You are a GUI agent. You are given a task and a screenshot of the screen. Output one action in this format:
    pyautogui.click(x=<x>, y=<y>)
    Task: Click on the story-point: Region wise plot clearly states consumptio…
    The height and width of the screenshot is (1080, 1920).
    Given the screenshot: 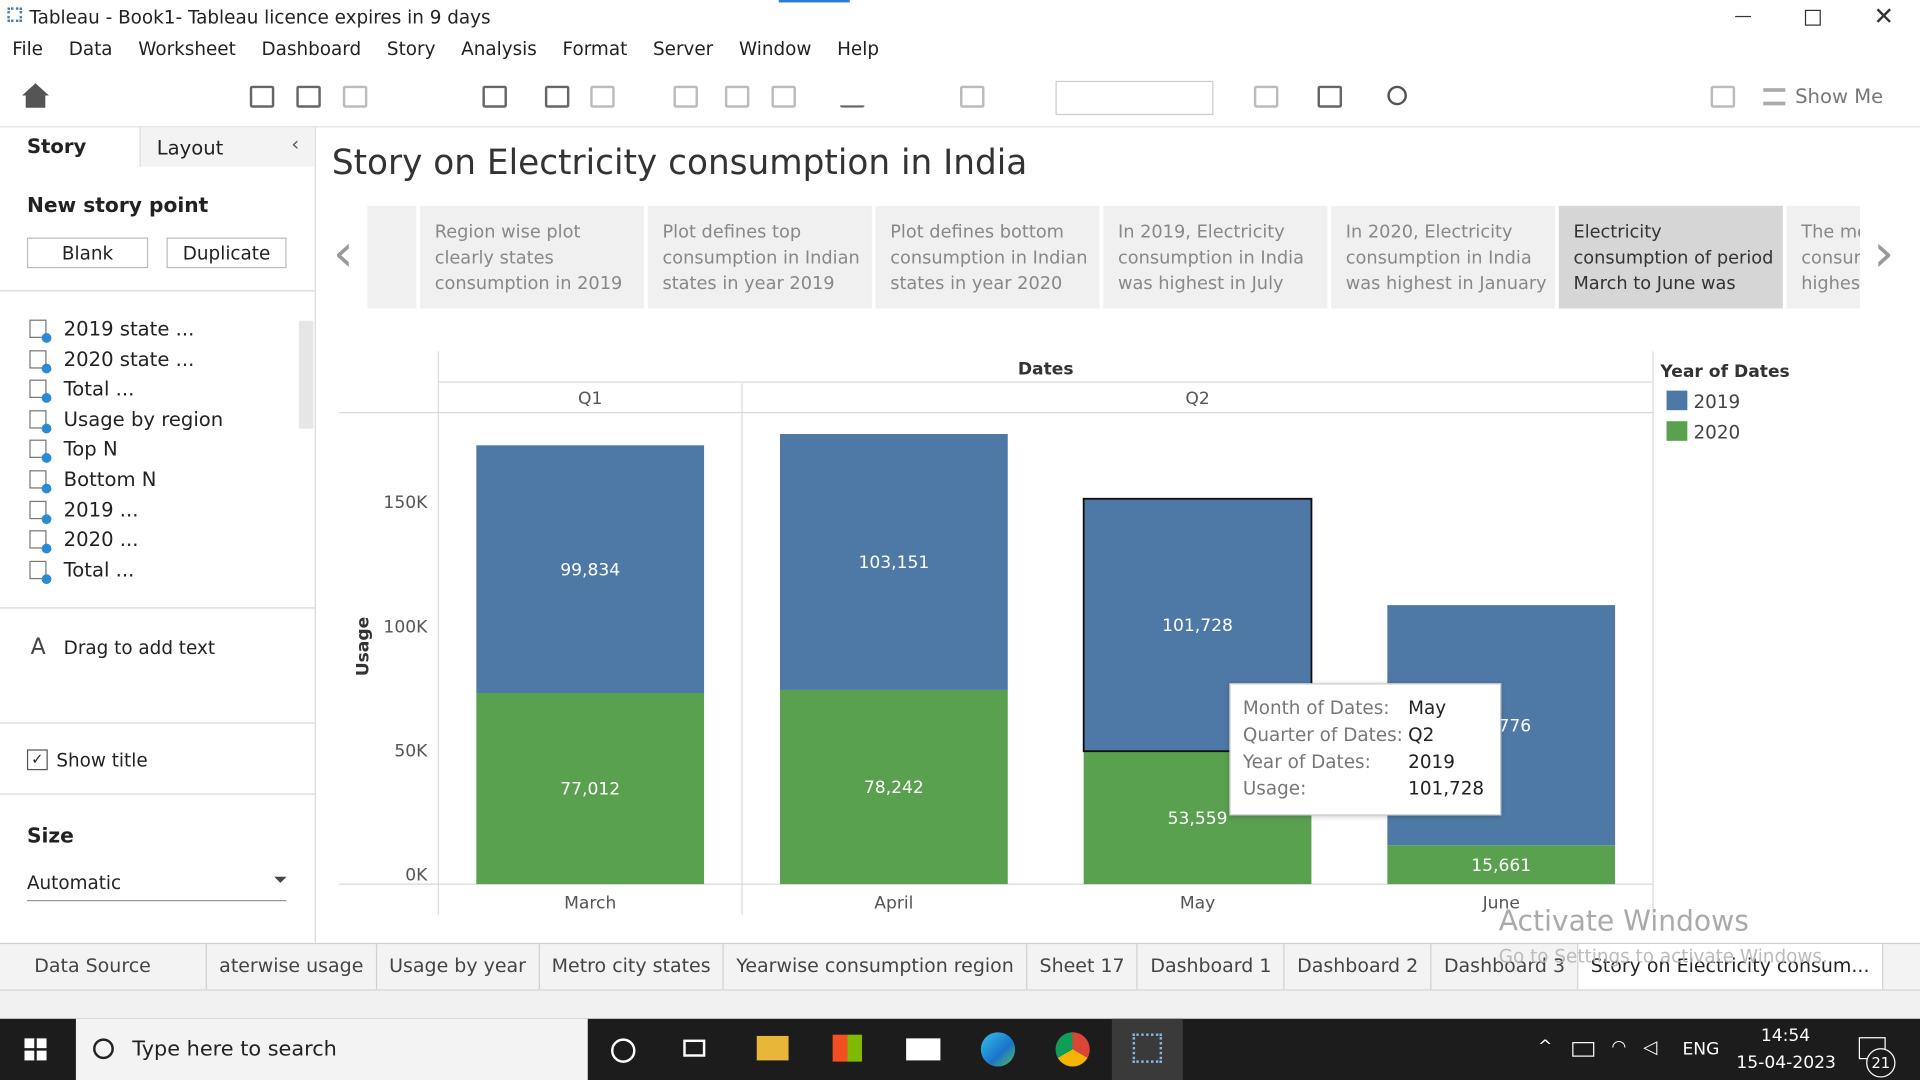 What is the action you would take?
    pyautogui.click(x=532, y=257)
    